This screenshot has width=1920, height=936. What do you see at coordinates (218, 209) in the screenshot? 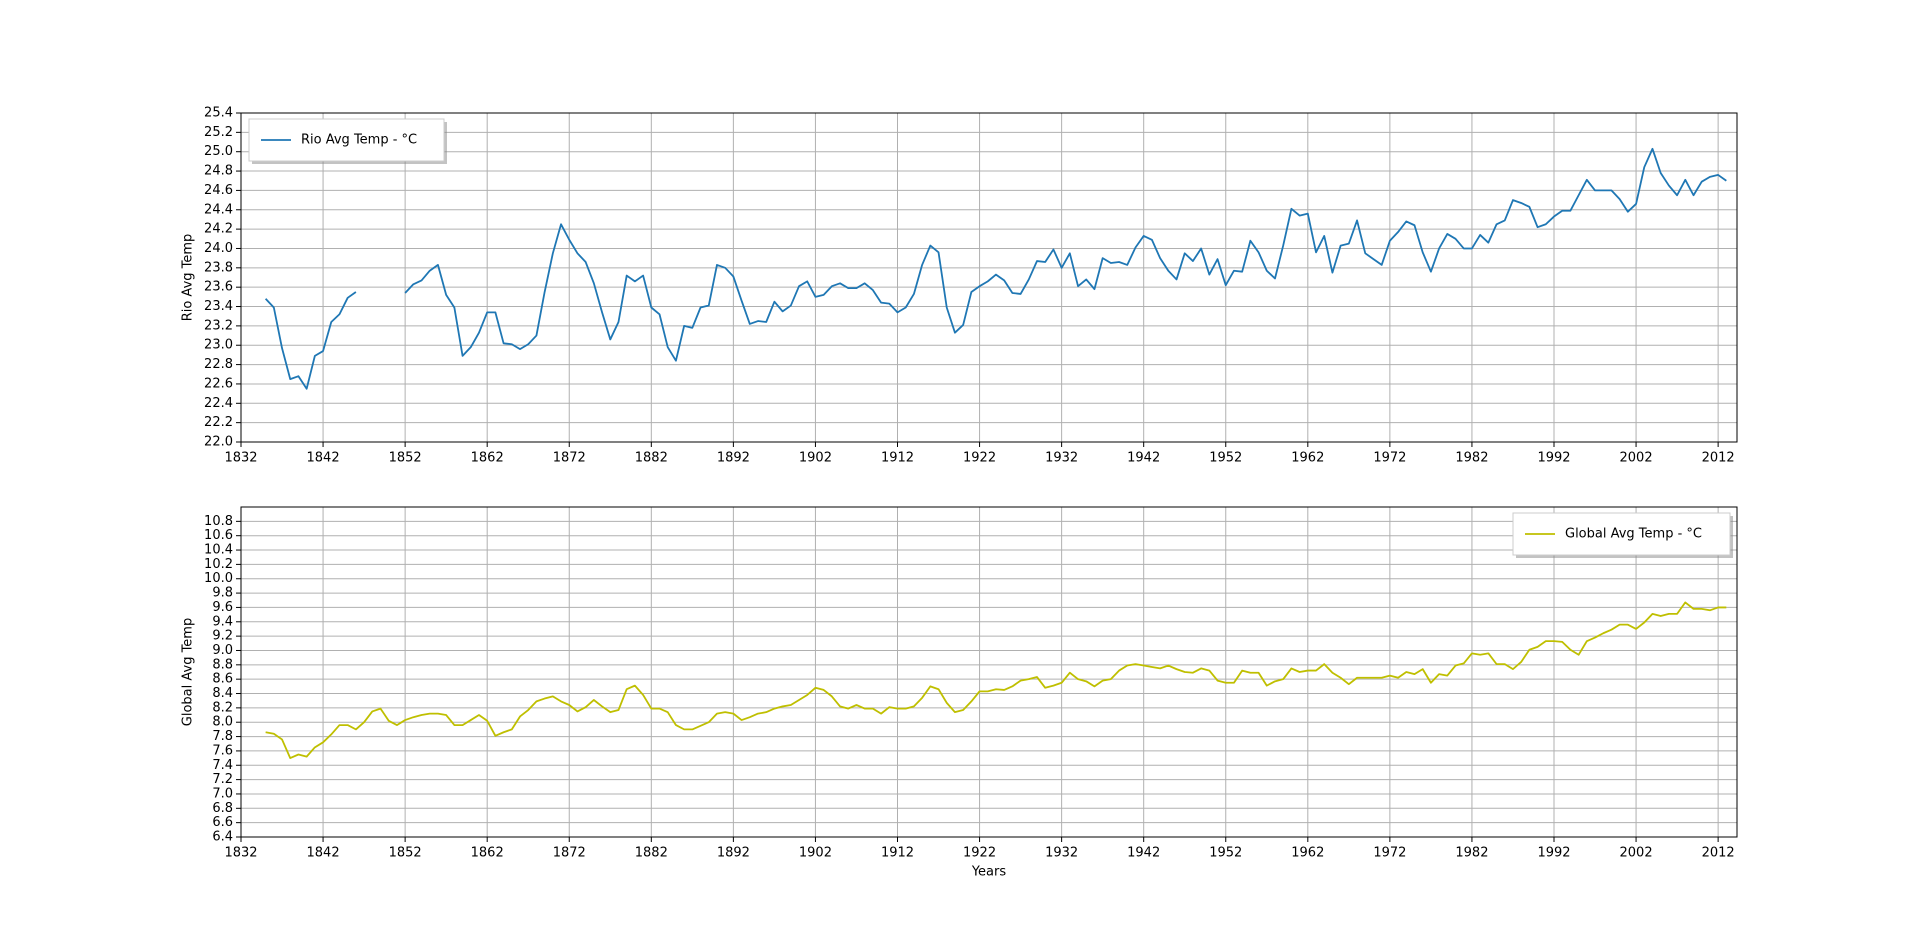
I see `y-tick-label: 24.4` at bounding box center [218, 209].